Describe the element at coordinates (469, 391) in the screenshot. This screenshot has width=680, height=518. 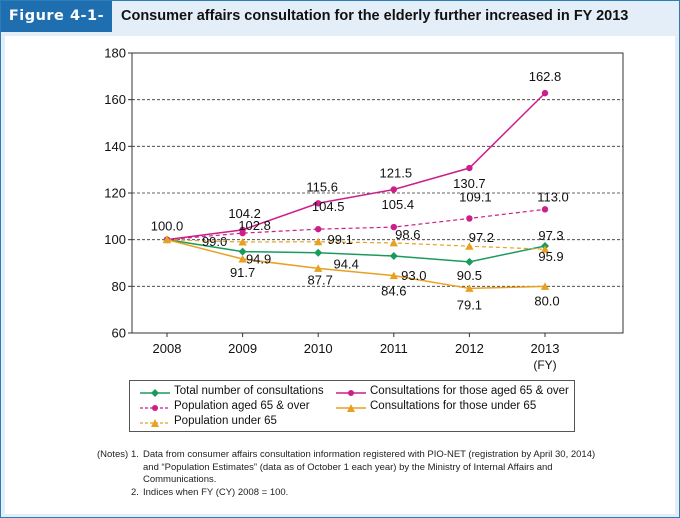
I see `legend-label-elderly-consultations: Consultations for those aged 65 & over` at that location.